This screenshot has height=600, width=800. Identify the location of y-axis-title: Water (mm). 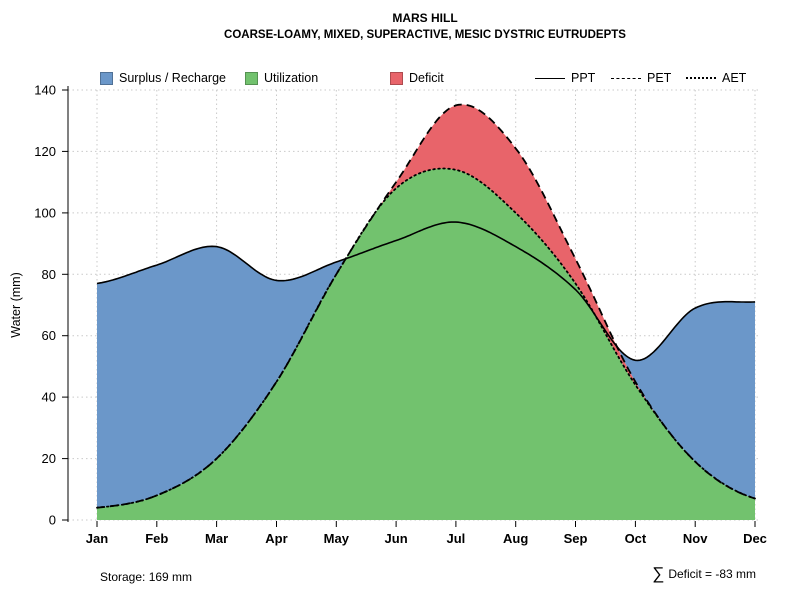
(16, 305).